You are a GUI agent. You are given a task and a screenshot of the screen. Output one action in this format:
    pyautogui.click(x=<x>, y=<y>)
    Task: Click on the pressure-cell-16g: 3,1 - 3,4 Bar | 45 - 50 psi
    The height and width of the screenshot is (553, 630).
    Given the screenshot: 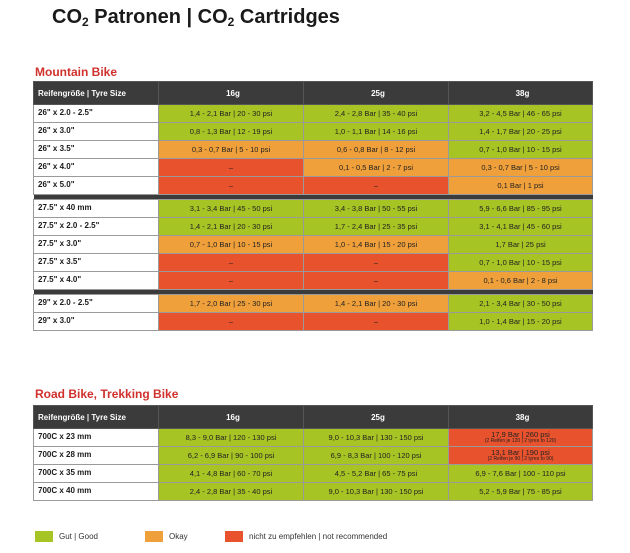 What is the action you would take?
    pyautogui.click(x=231, y=208)
    